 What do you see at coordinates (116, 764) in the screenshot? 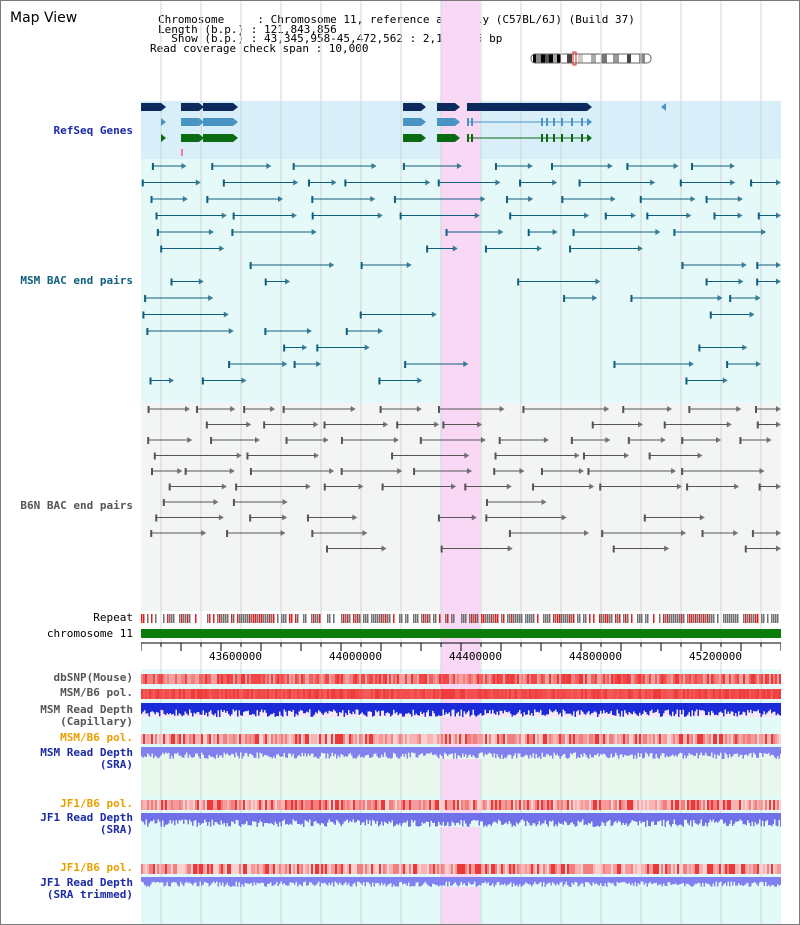
I see `track-label-msm-depth-sra-sub: (SRA)` at bounding box center [116, 764].